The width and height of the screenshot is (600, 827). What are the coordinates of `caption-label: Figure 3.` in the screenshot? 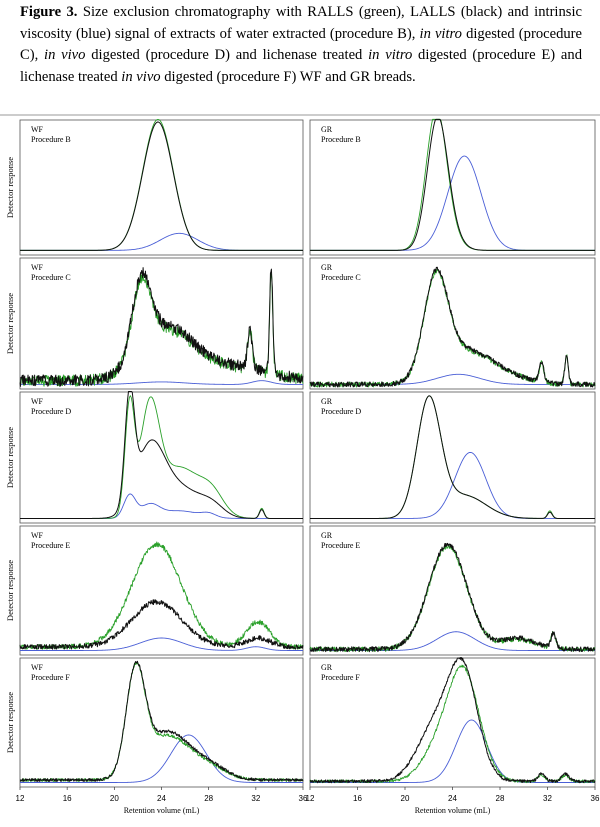 It's located at (49, 12).